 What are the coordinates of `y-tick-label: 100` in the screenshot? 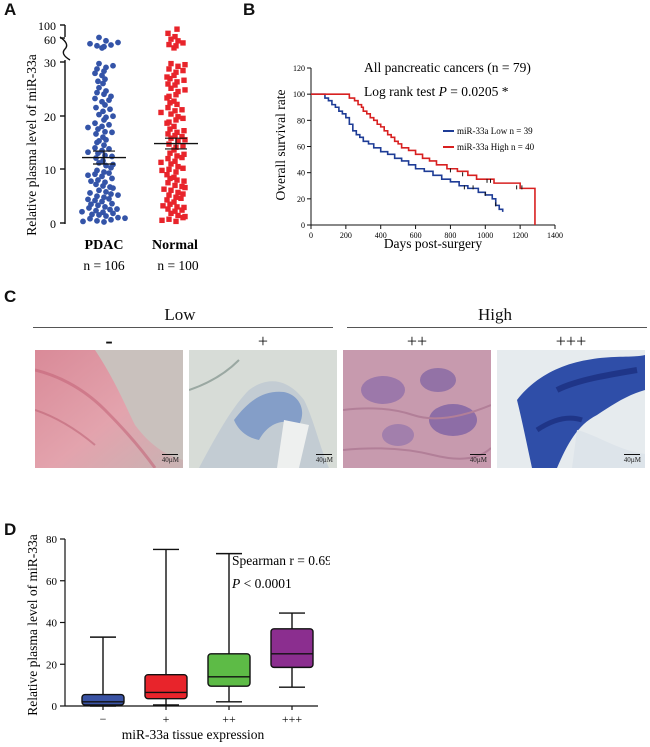 It's located at (299, 94).